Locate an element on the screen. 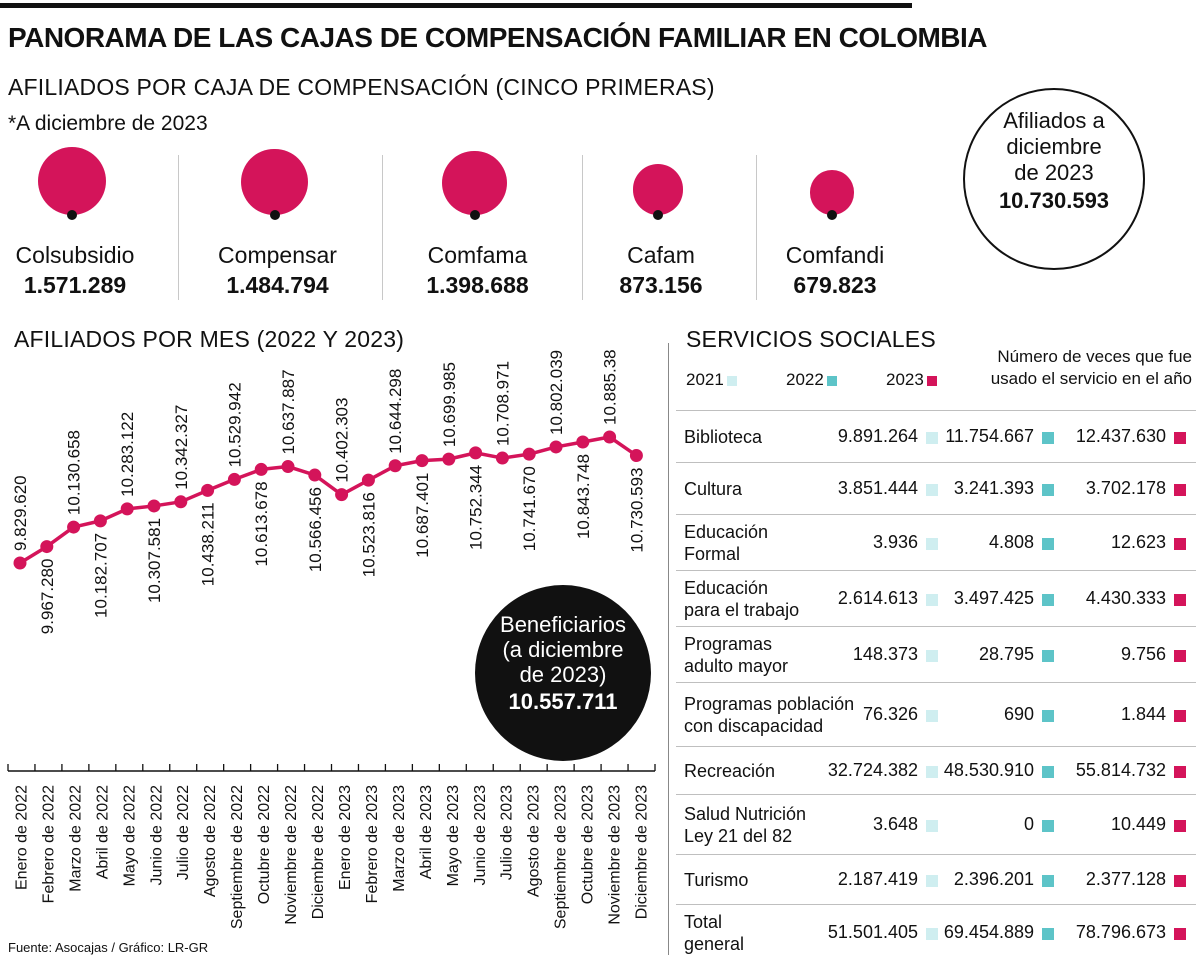 This screenshot has height=961, width=1200. row-label: Cultura is located at coordinates (713, 489).